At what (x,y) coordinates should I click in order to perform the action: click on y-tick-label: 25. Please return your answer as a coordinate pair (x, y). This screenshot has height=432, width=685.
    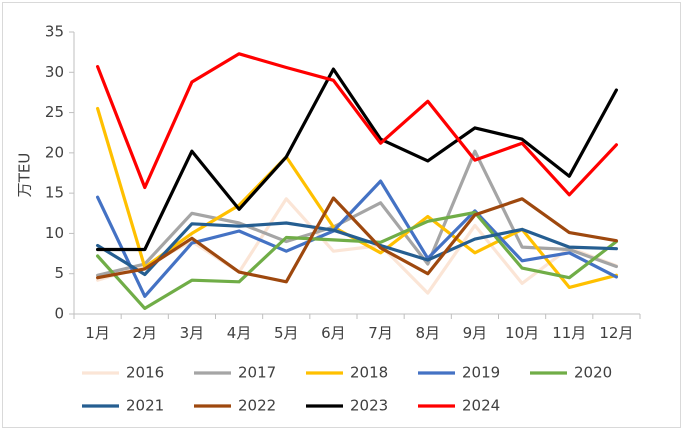
    Looking at the image, I should click on (54, 112).